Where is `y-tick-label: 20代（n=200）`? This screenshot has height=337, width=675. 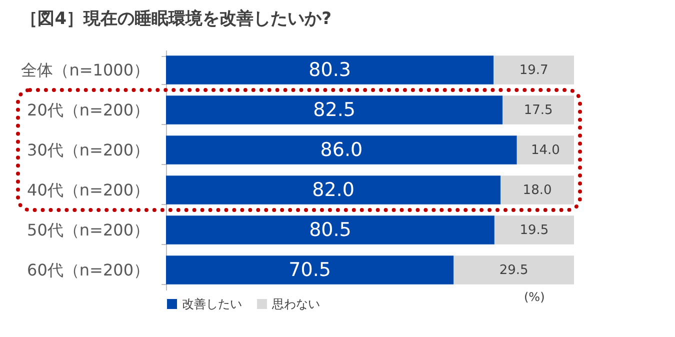 y-tick-label: 20代（n=200） is located at coordinates (88, 110).